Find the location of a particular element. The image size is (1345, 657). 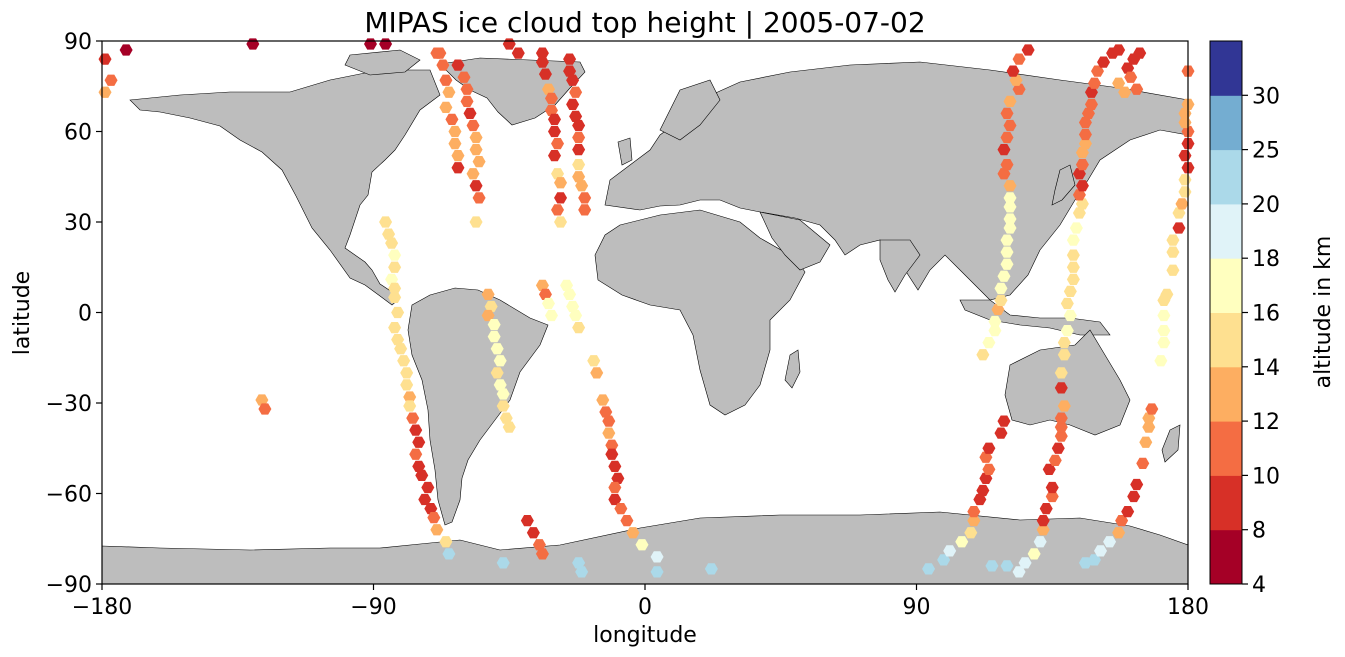

colorbar-tick-label: 8 is located at coordinates (1259, 531).